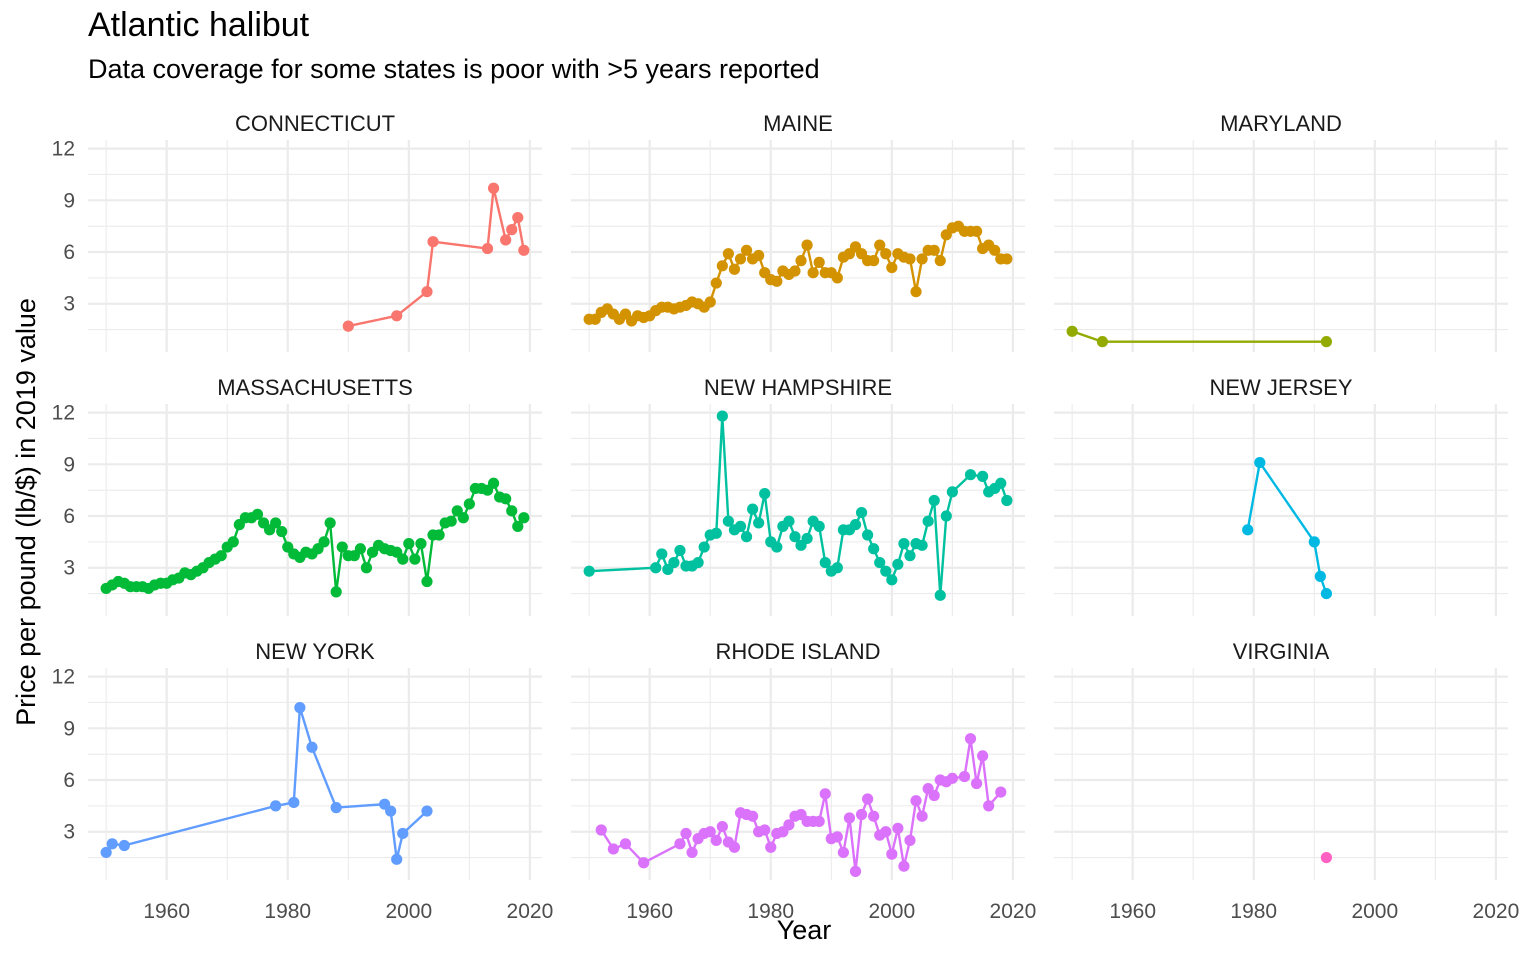  I want to click on x-tick-label: 2020, so click(530, 911).